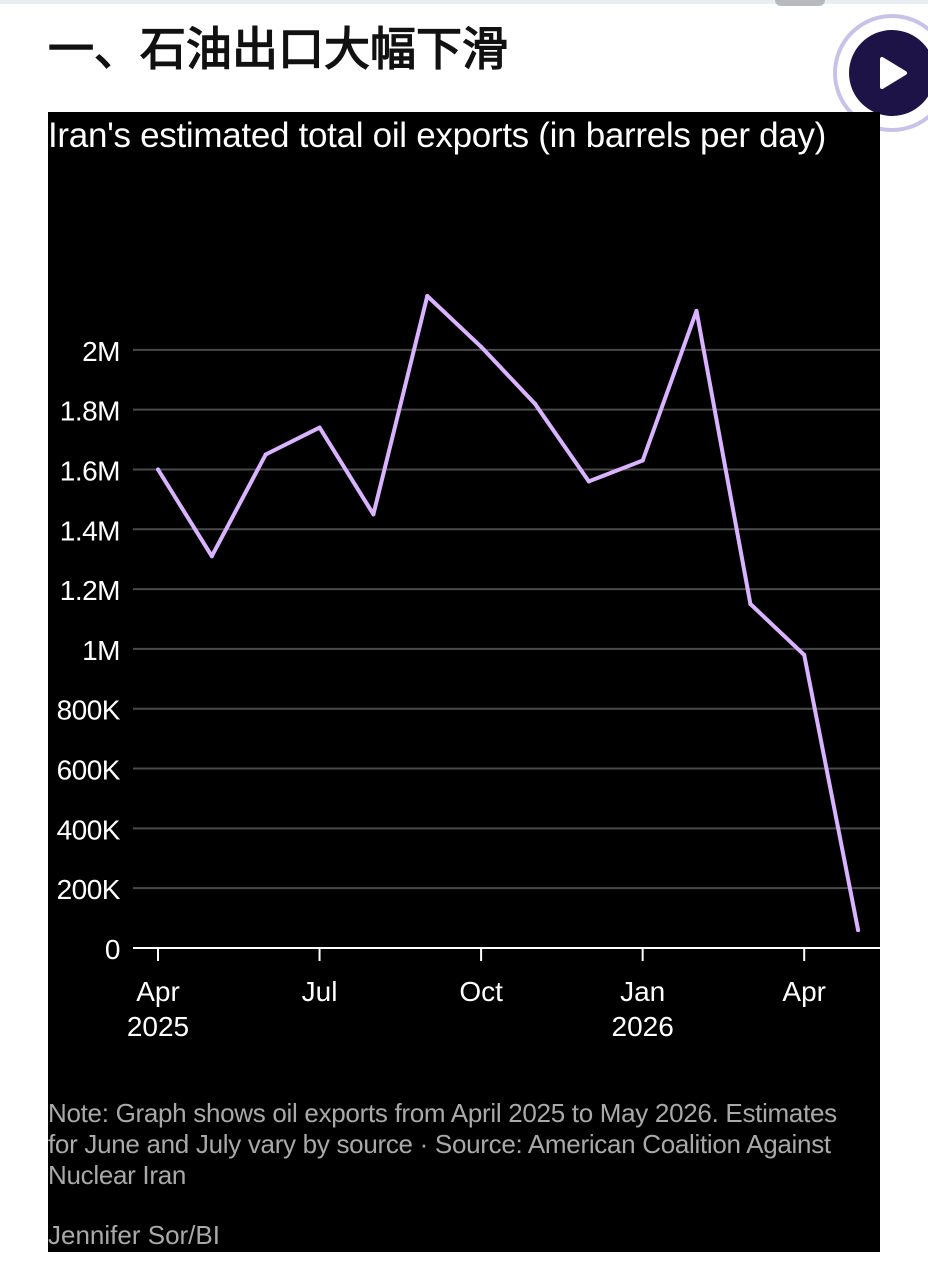 Image resolution: width=928 pixels, height=1280 pixels. I want to click on y-tick-label: 400K, so click(89, 829).